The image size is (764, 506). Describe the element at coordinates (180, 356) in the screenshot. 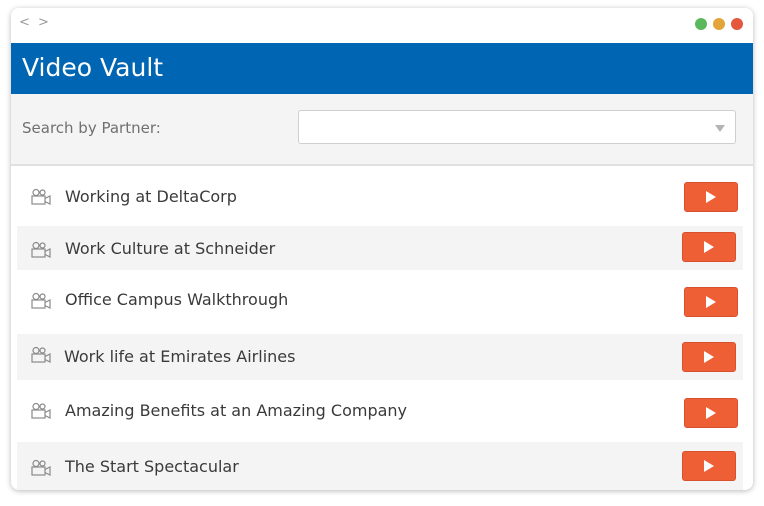

I see `video-title: Work life at Emirates Airlines` at that location.